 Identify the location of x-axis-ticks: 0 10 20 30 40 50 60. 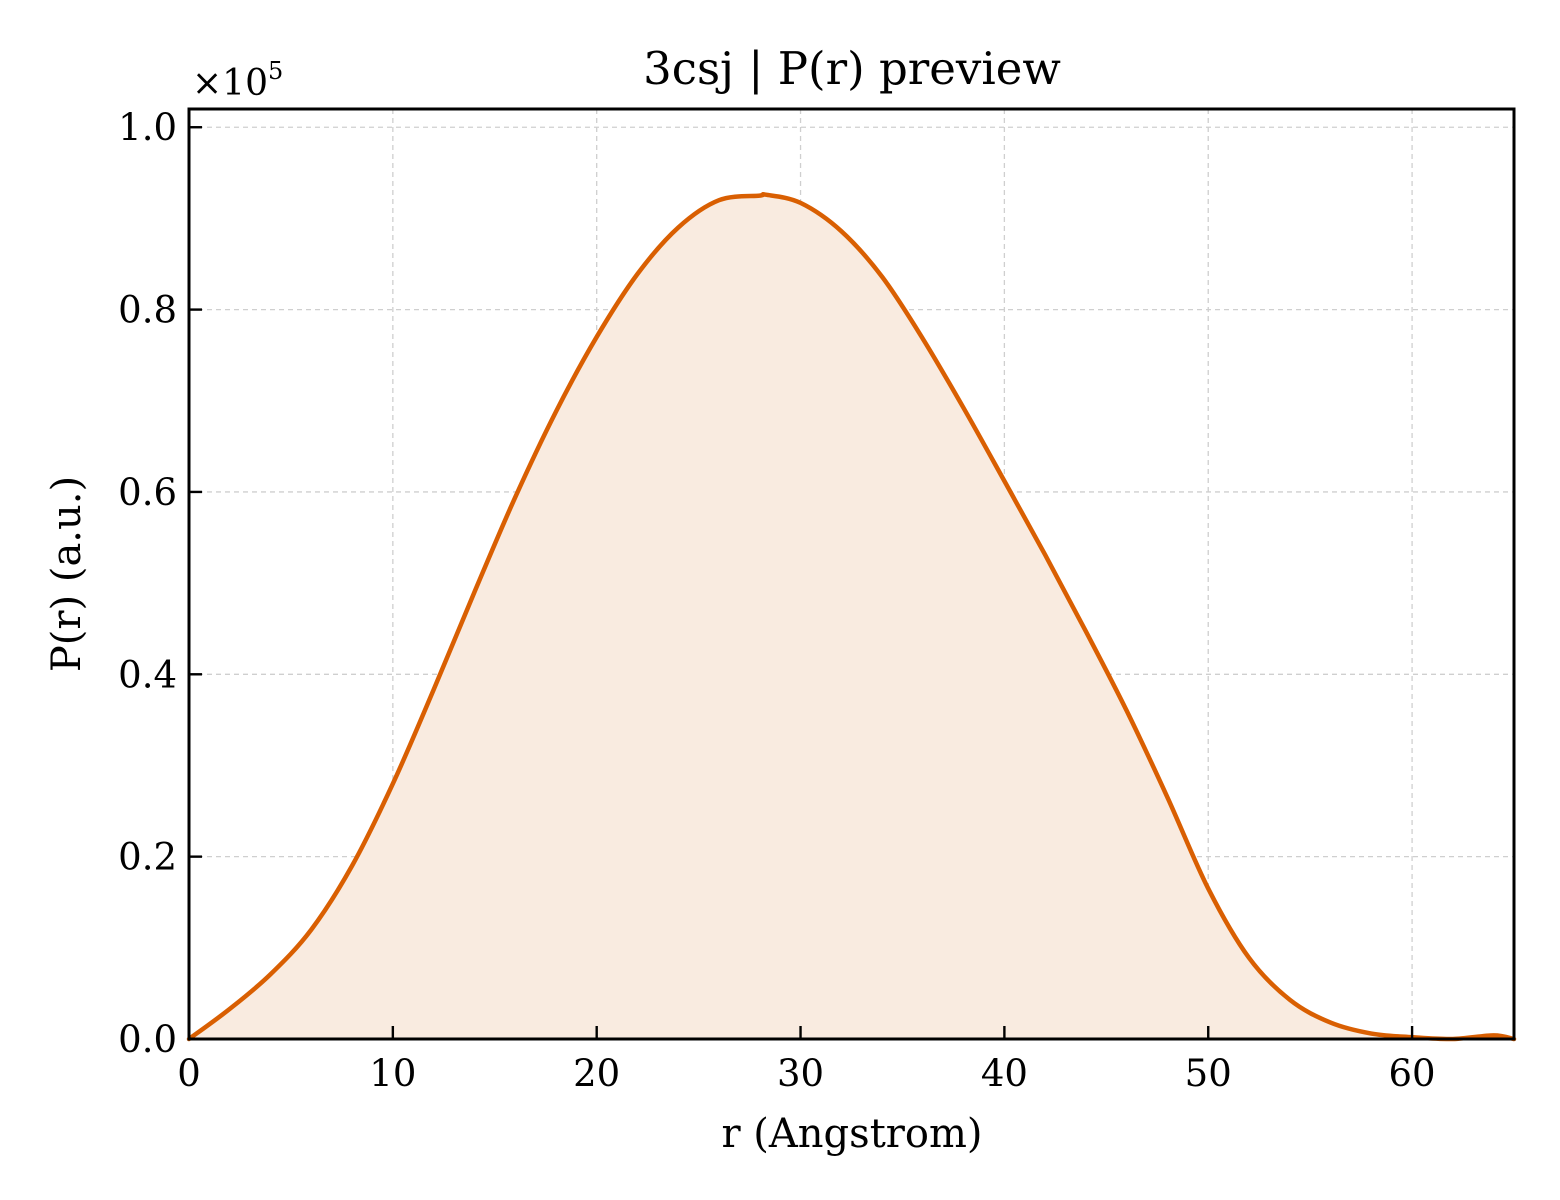
(806, 1060).